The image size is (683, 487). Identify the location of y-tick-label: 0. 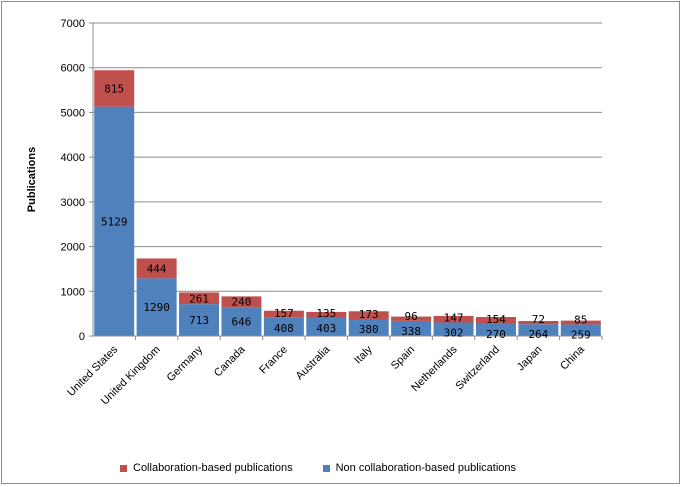
(82, 337).